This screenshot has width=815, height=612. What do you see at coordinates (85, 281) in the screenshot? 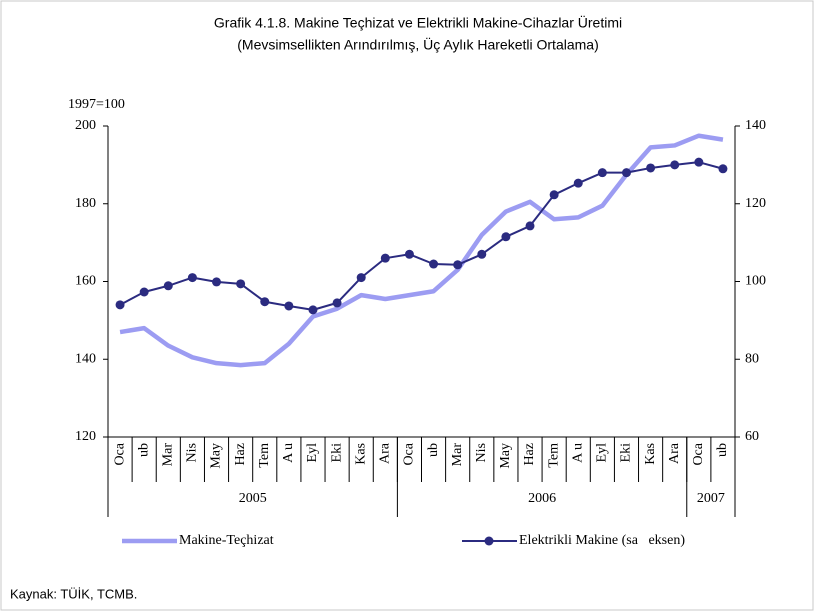
I see `y-tick-label: 160` at bounding box center [85, 281].